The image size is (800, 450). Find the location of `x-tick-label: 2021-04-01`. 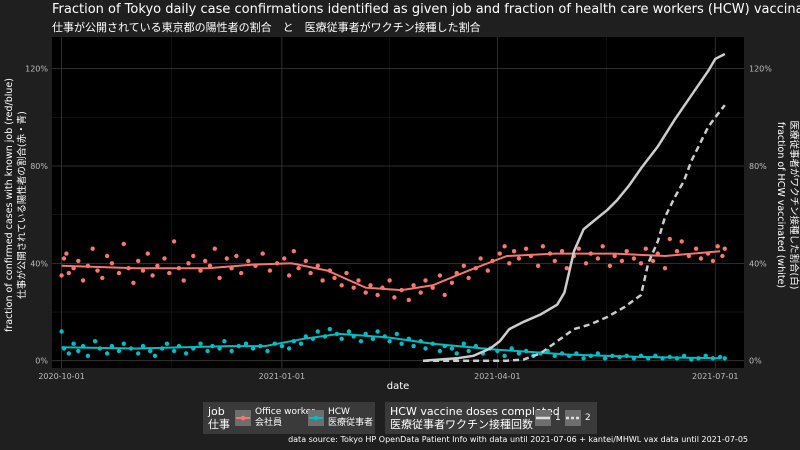

x-tick-label: 2021-04-01 is located at coordinates (497, 376).